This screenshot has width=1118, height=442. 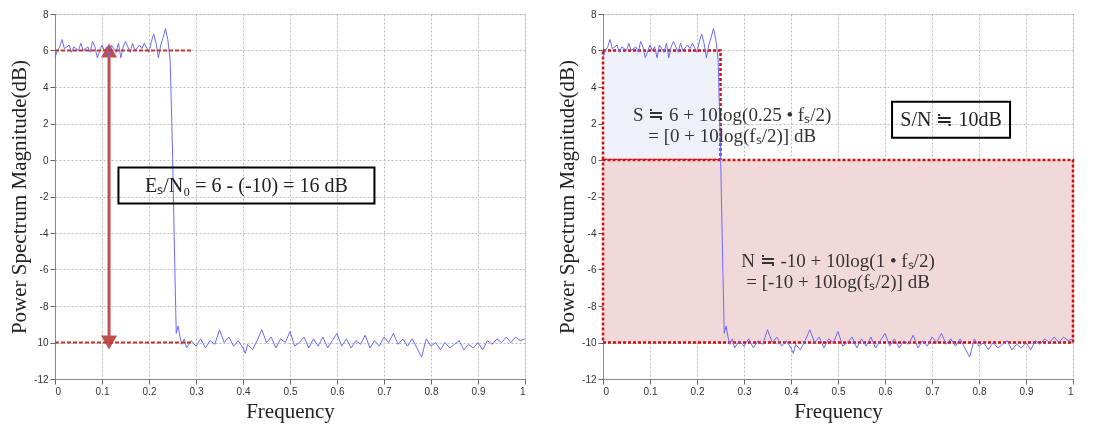 What do you see at coordinates (246, 185) in the screenshot?
I see `annotation: Eₛ/N₀ = 6 - (-10) = 16 dB` at bounding box center [246, 185].